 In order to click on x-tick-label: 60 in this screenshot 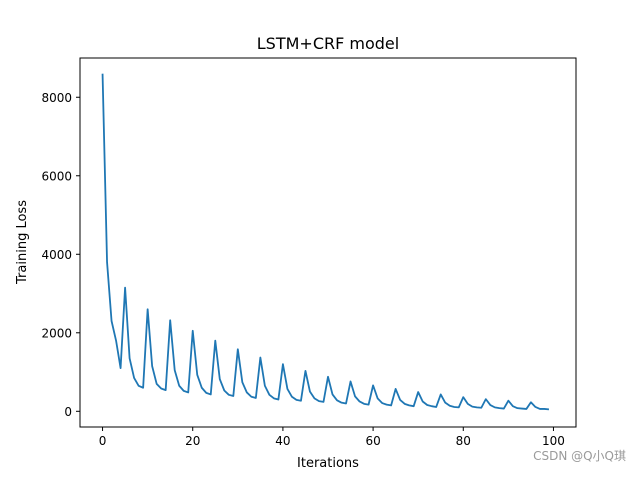, I will do `click(372, 441)`.